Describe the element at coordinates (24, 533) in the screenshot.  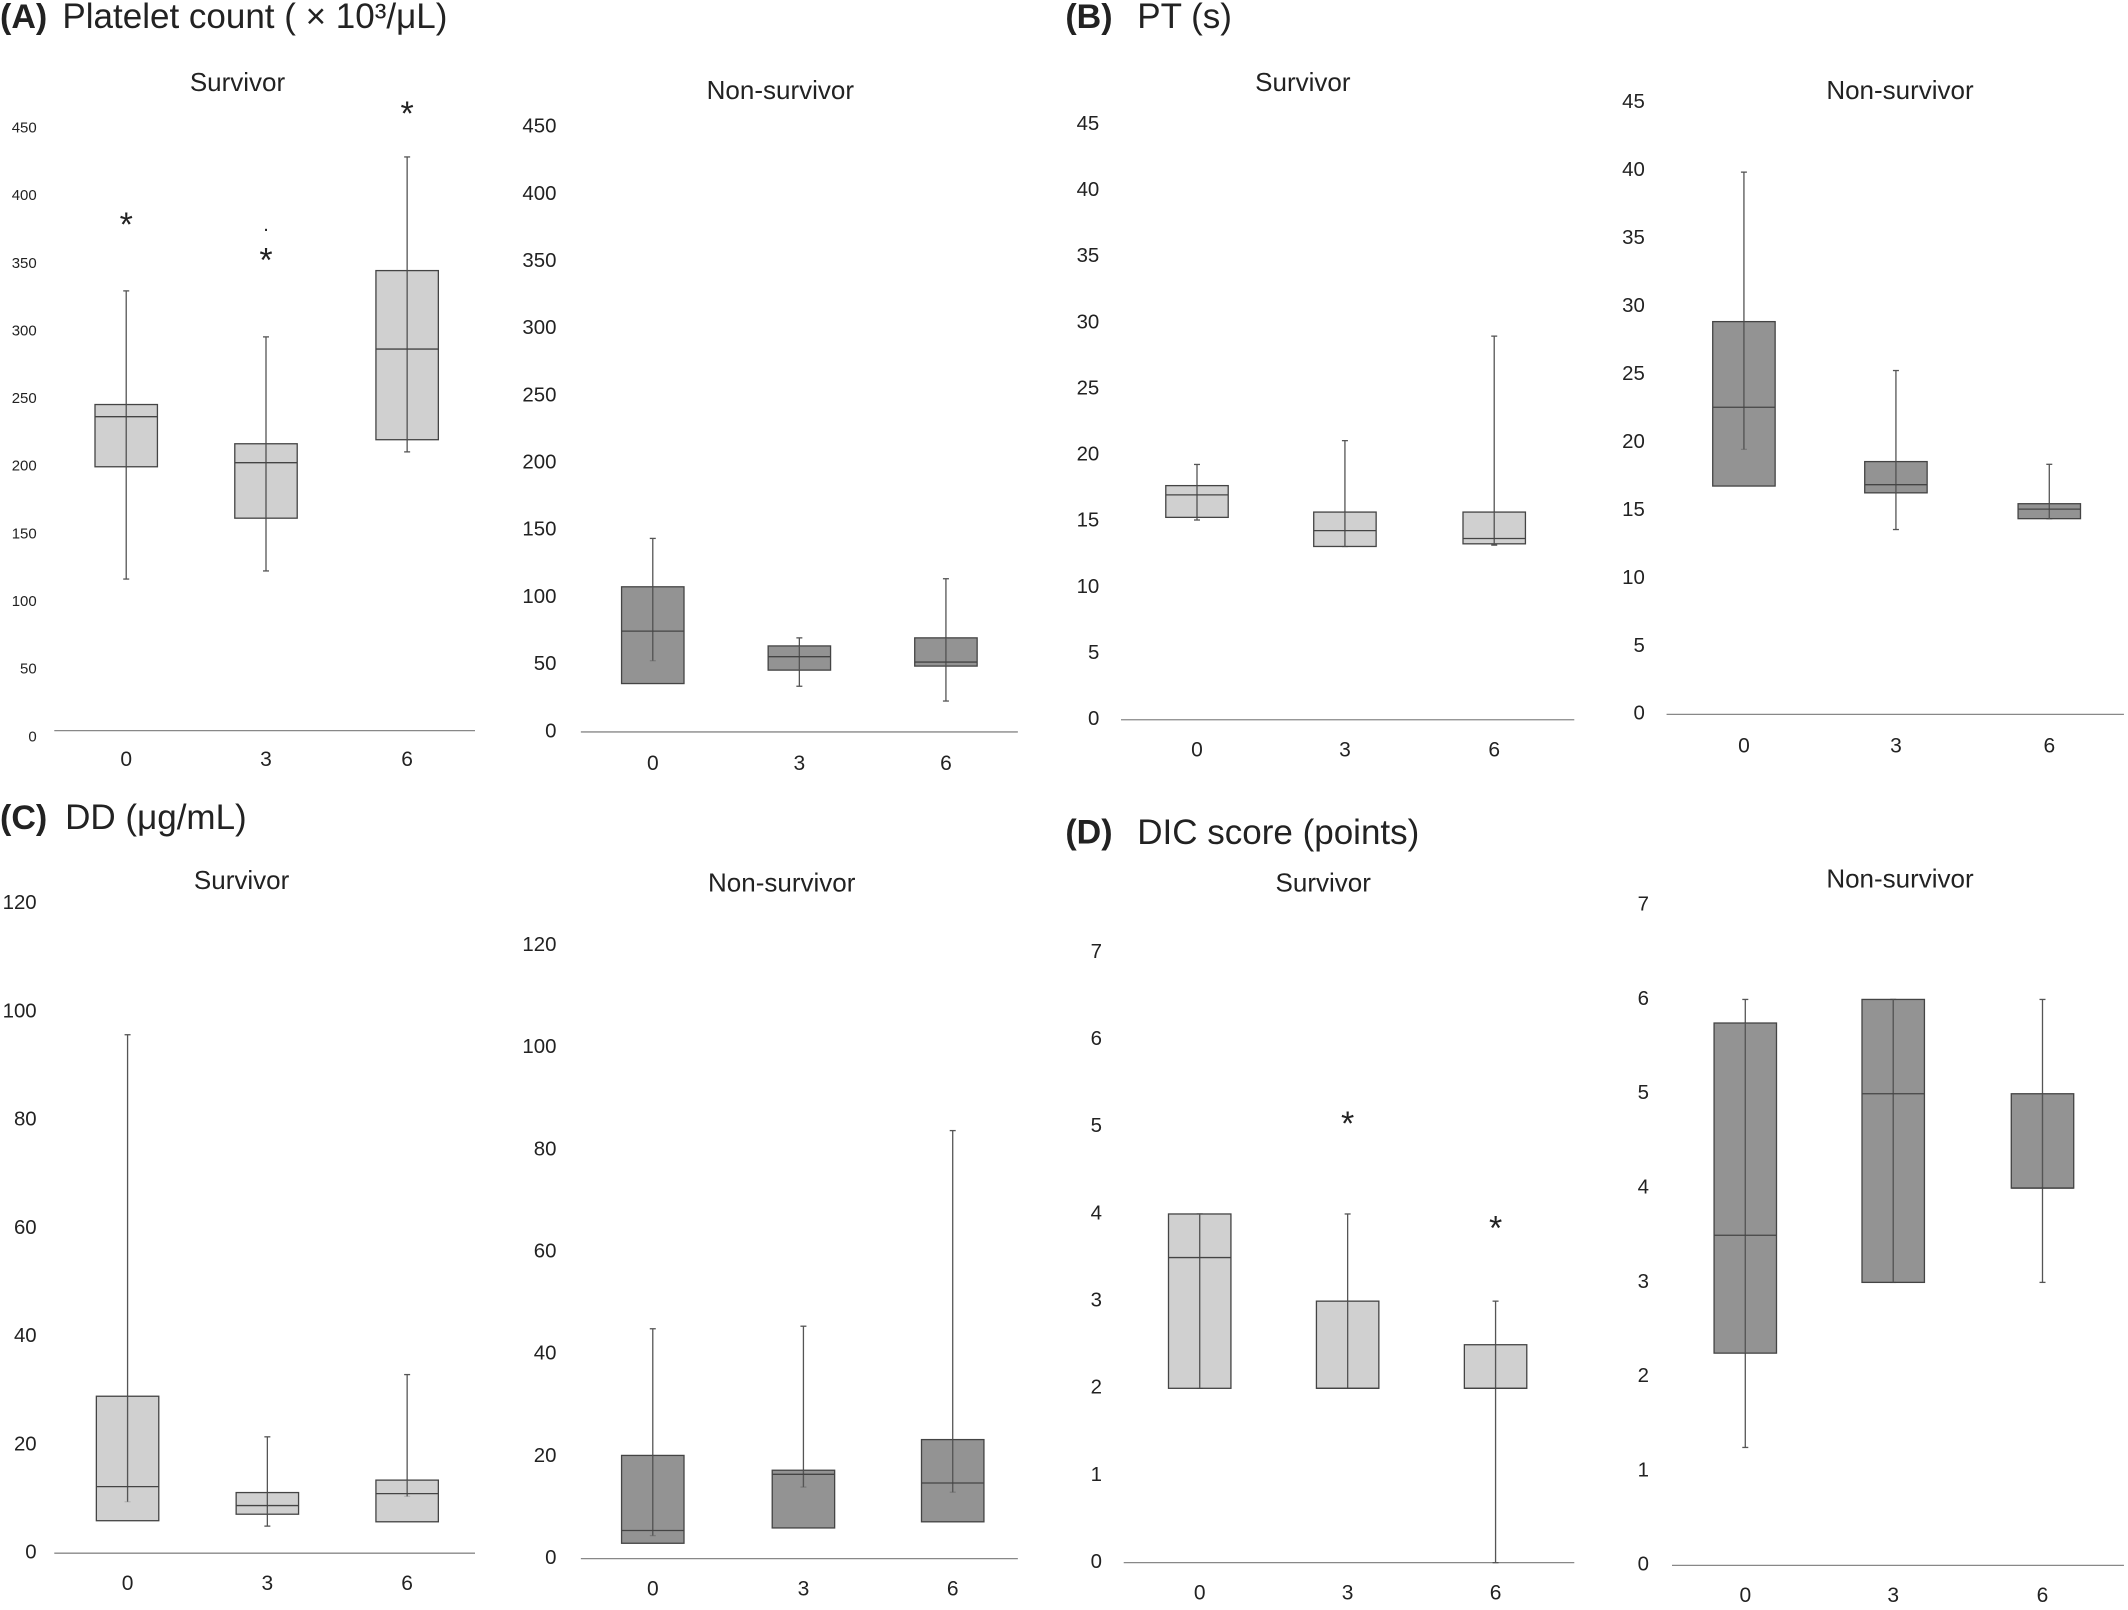
I see `y-tick-label: 150` at that location.